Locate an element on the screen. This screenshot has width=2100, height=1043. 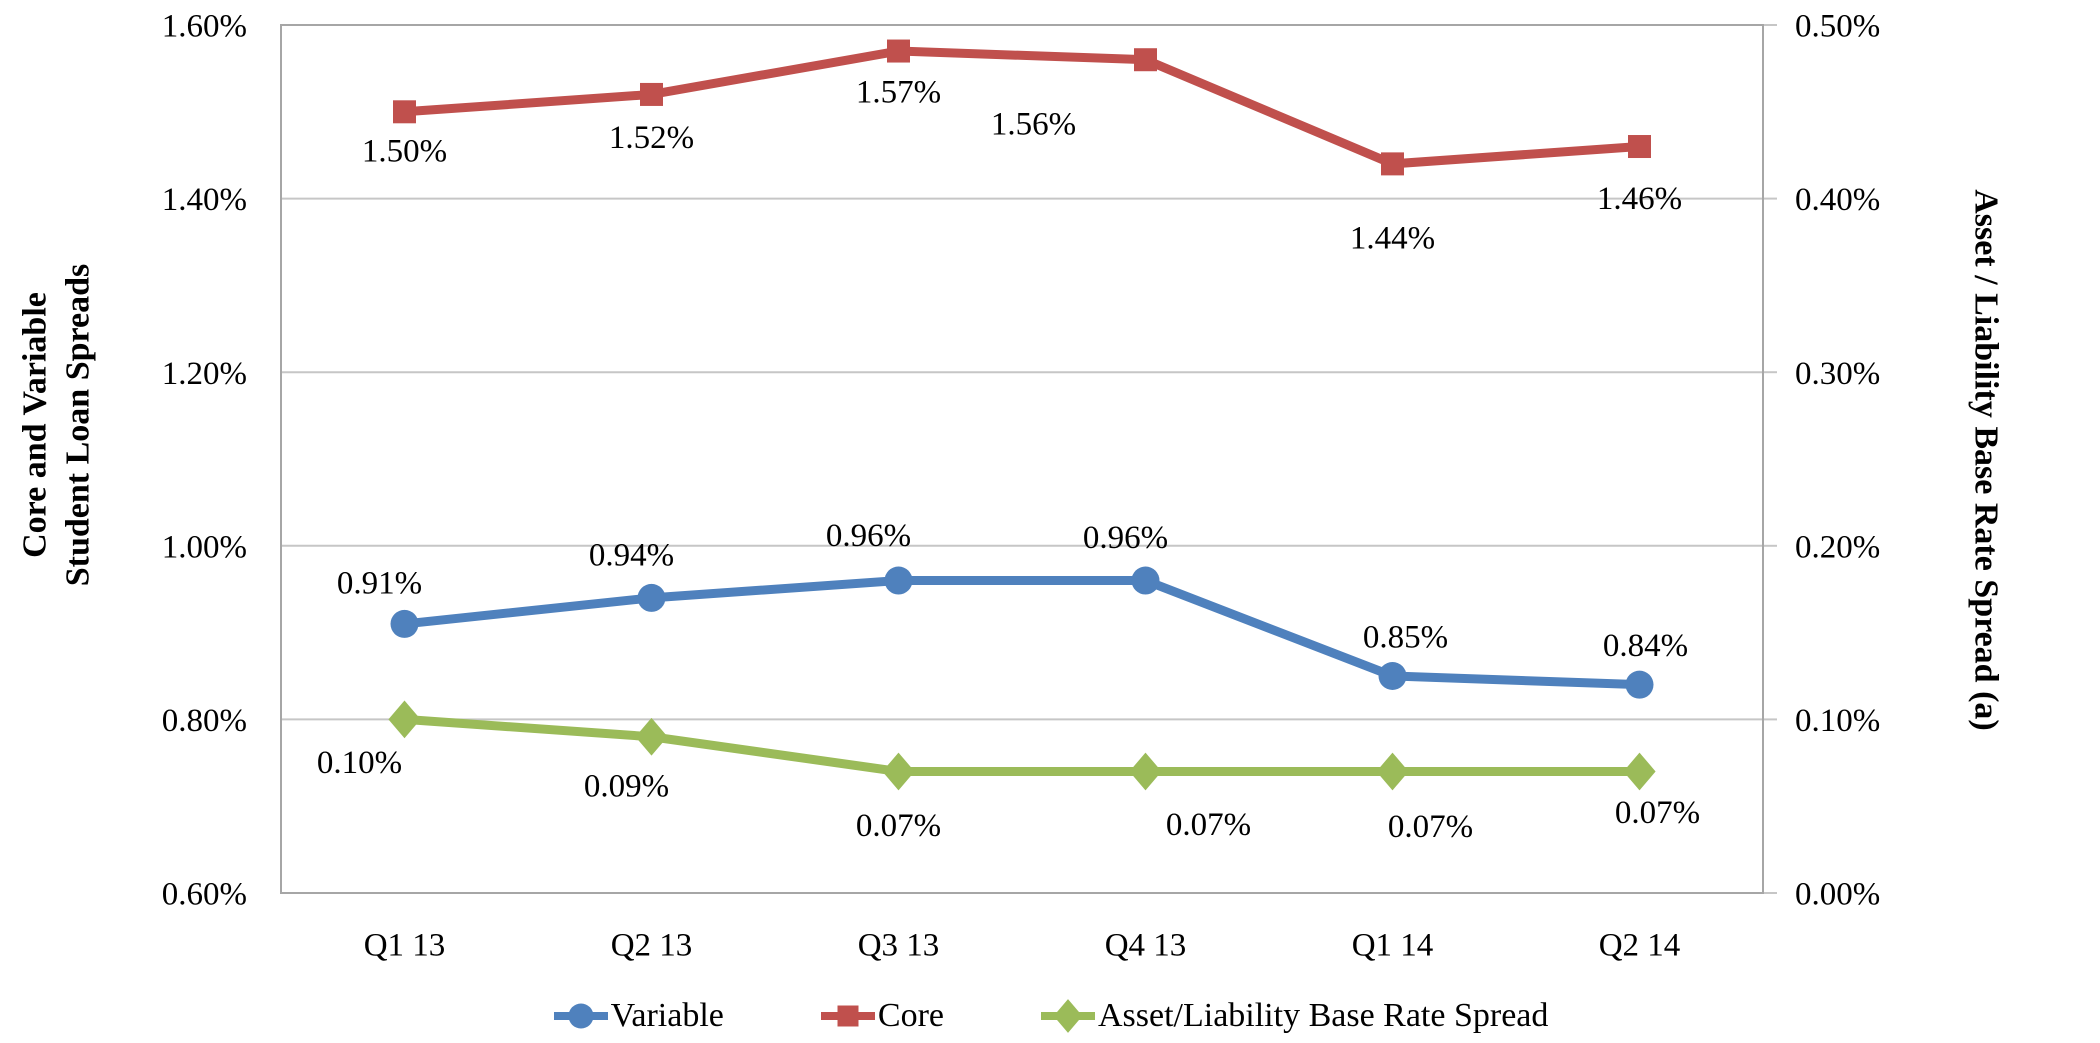
legend-label: Core is located at coordinates (910, 1015).